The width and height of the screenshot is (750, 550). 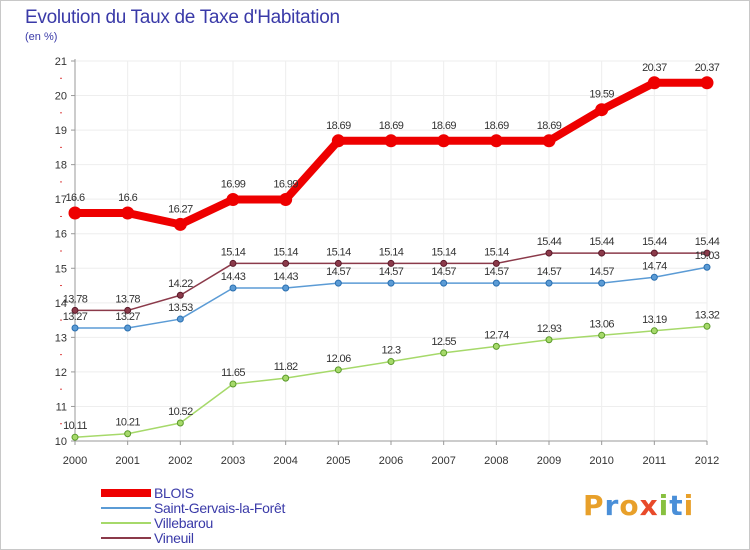 I want to click on data-label-villebarou: 10.21, so click(x=127, y=423).